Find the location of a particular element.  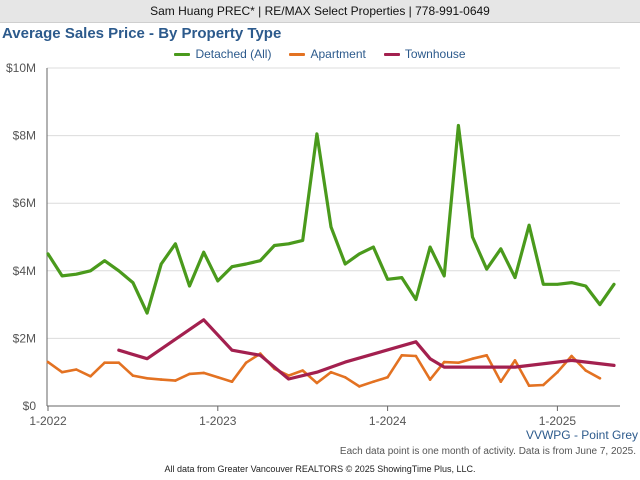

x-tick-label: 1-2023 is located at coordinates (218, 421).